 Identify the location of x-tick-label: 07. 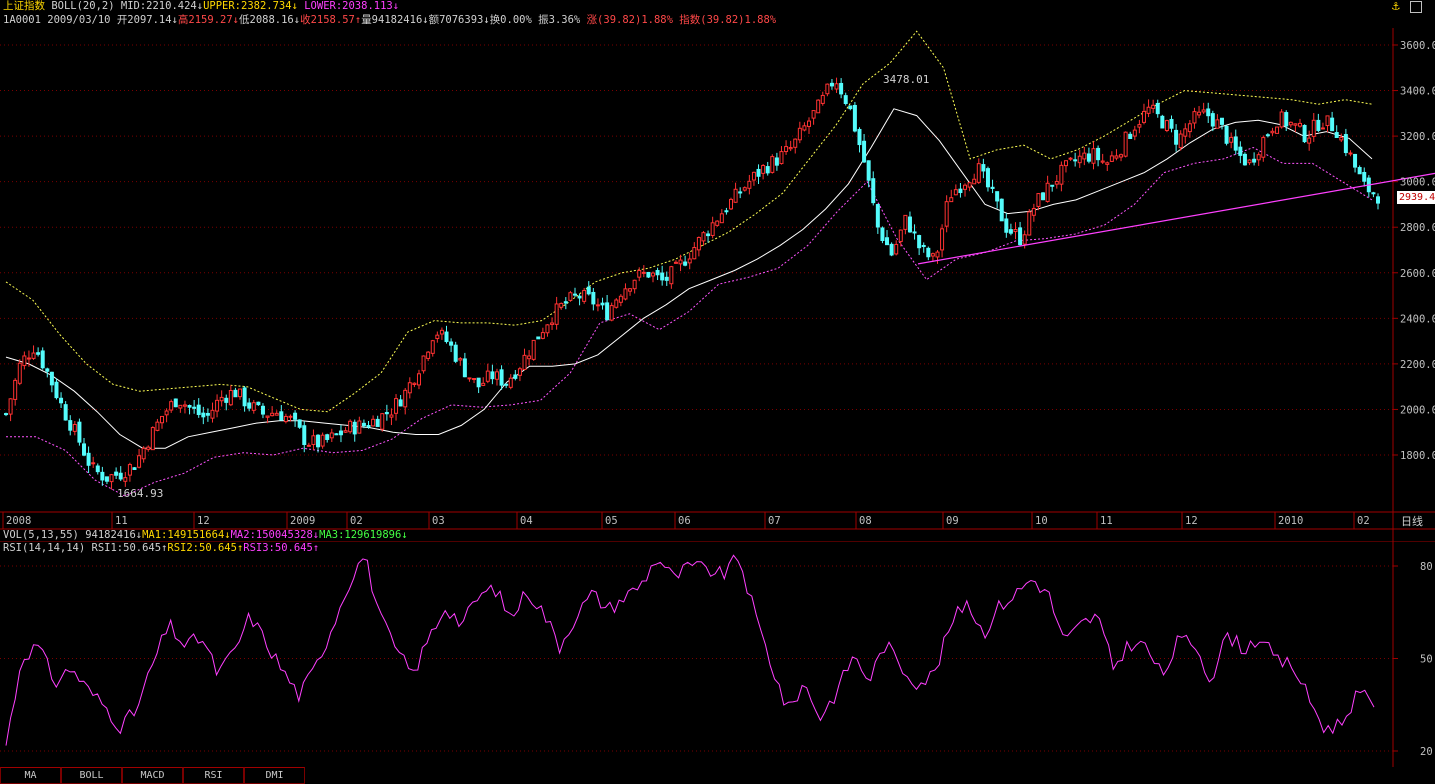
(774, 521).